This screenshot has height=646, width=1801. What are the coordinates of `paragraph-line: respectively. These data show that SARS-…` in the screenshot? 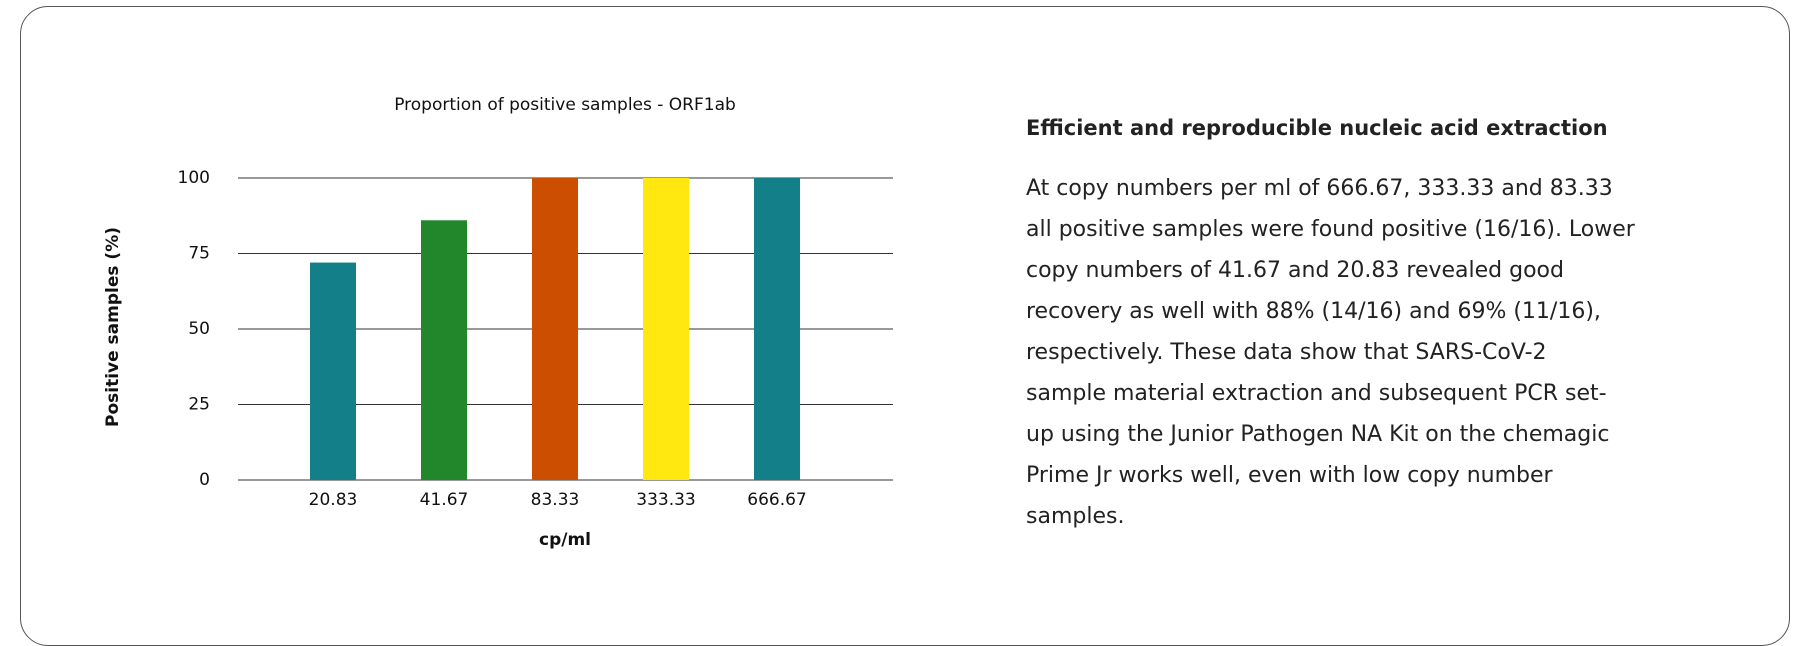 It's located at (1286, 352).